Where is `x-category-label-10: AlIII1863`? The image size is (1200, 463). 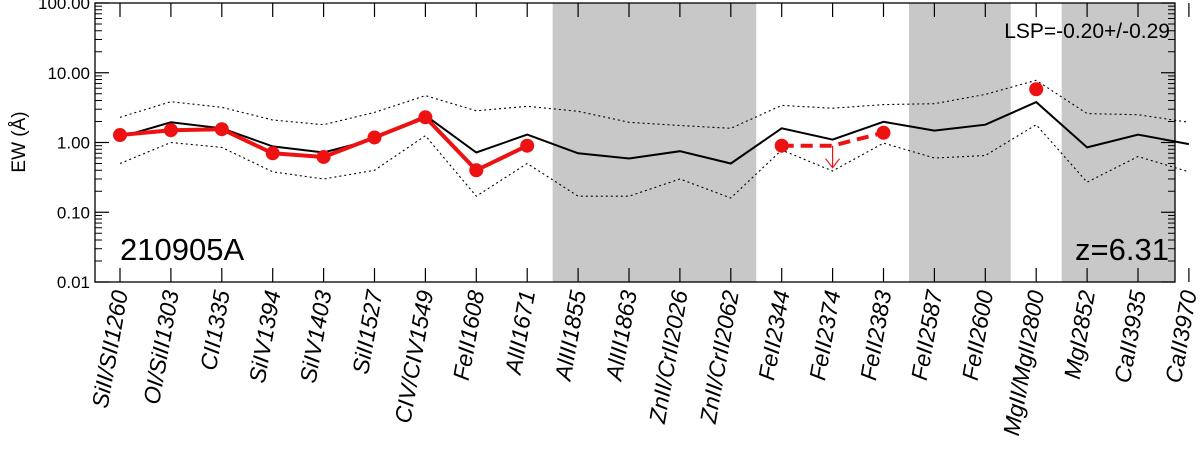 x-category-label-10: AlIII1863 is located at coordinates (621, 336).